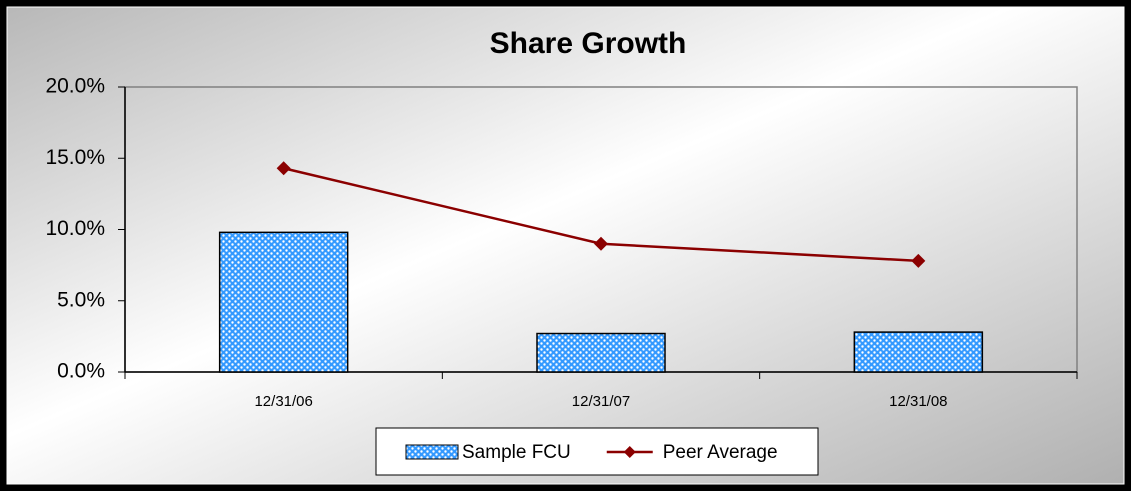 This screenshot has width=1131, height=491. I want to click on x-tick-label: 12/31/06, so click(283, 401).